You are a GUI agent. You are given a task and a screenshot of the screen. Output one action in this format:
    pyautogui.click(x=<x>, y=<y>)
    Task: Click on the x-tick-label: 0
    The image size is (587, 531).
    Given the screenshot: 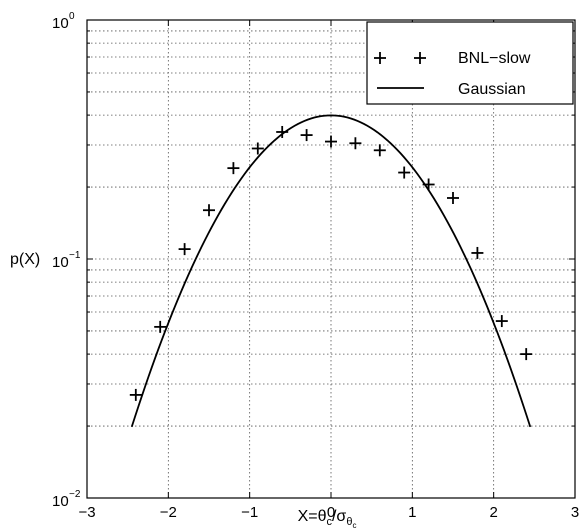 What is the action you would take?
    pyautogui.click(x=331, y=512)
    